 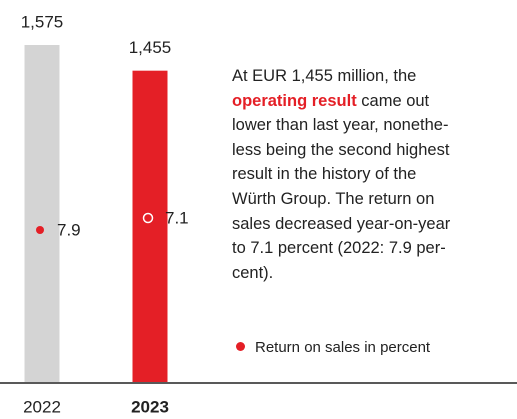 I want to click on ratio-label: 7.9, so click(x=69, y=229).